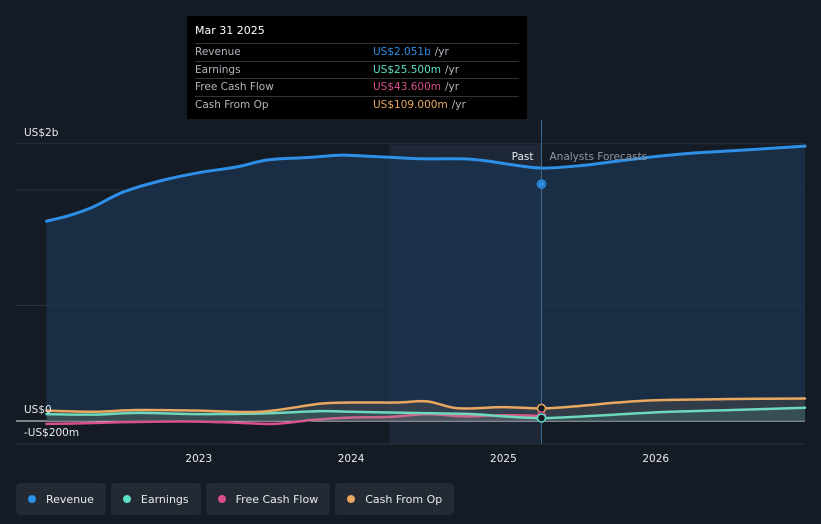 Image resolution: width=821 pixels, height=524 pixels. I want to click on forecast-label: Analysts Forecasts, so click(598, 157).